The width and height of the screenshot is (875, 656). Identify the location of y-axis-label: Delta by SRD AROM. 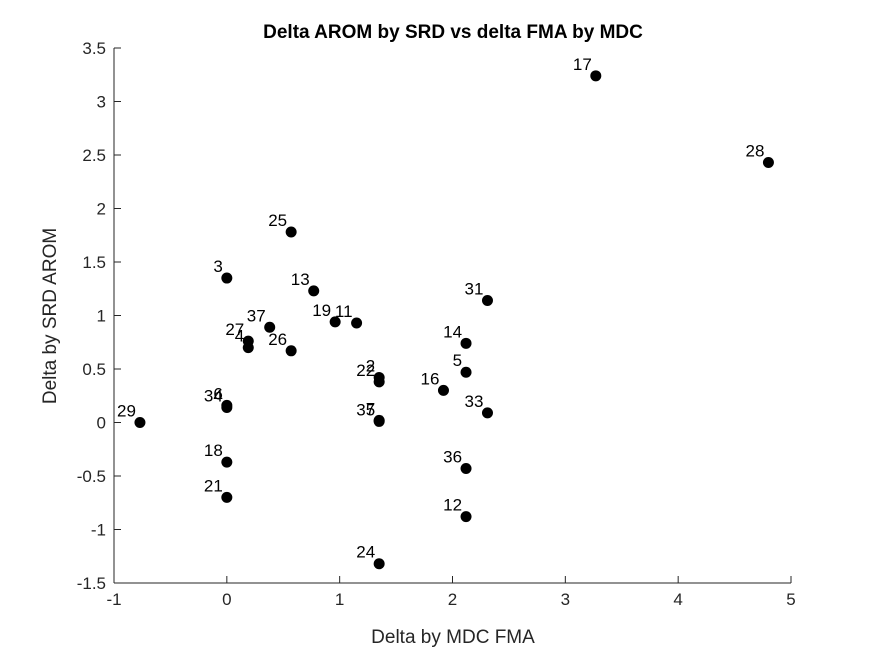
(50, 316).